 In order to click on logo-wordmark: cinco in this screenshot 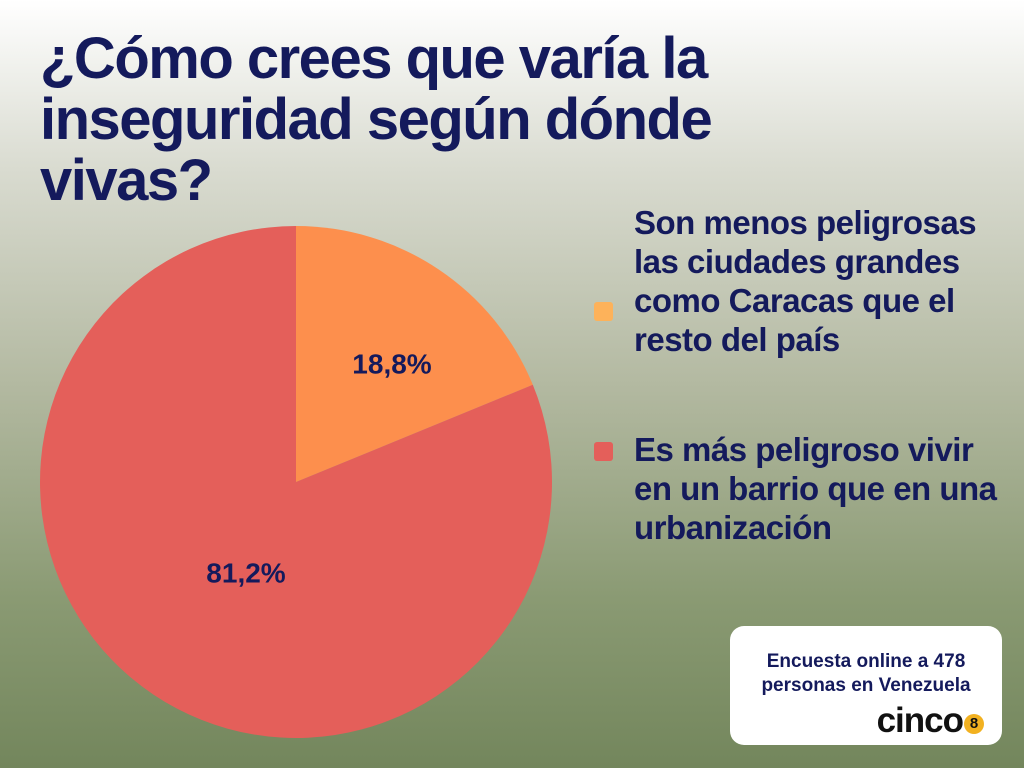, I will do `click(920, 720)`.